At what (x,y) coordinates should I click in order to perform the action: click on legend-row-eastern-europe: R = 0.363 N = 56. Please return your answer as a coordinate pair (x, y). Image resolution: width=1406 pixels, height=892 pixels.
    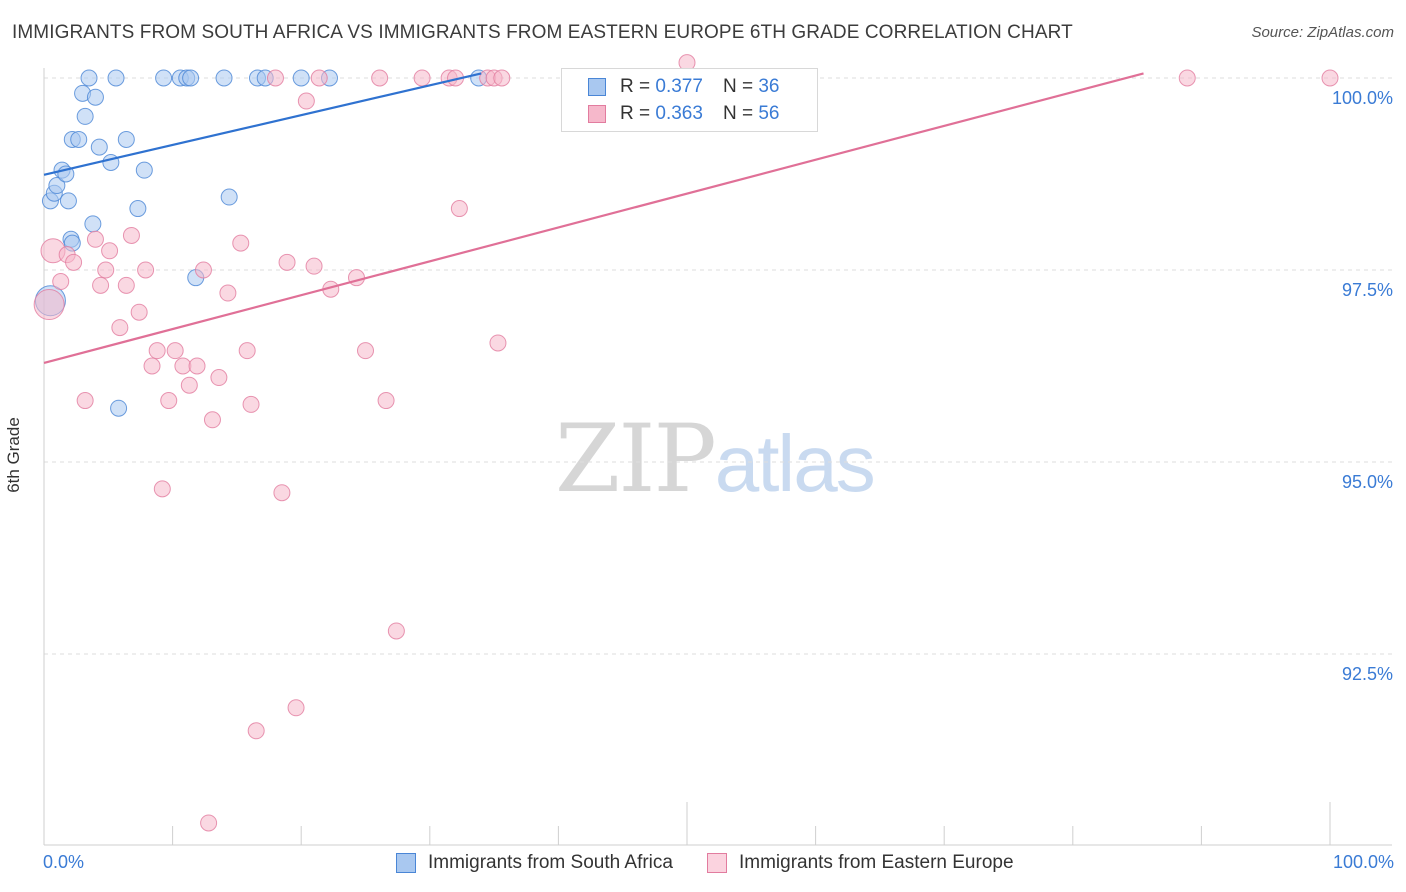
    Looking at the image, I should click on (670, 114).